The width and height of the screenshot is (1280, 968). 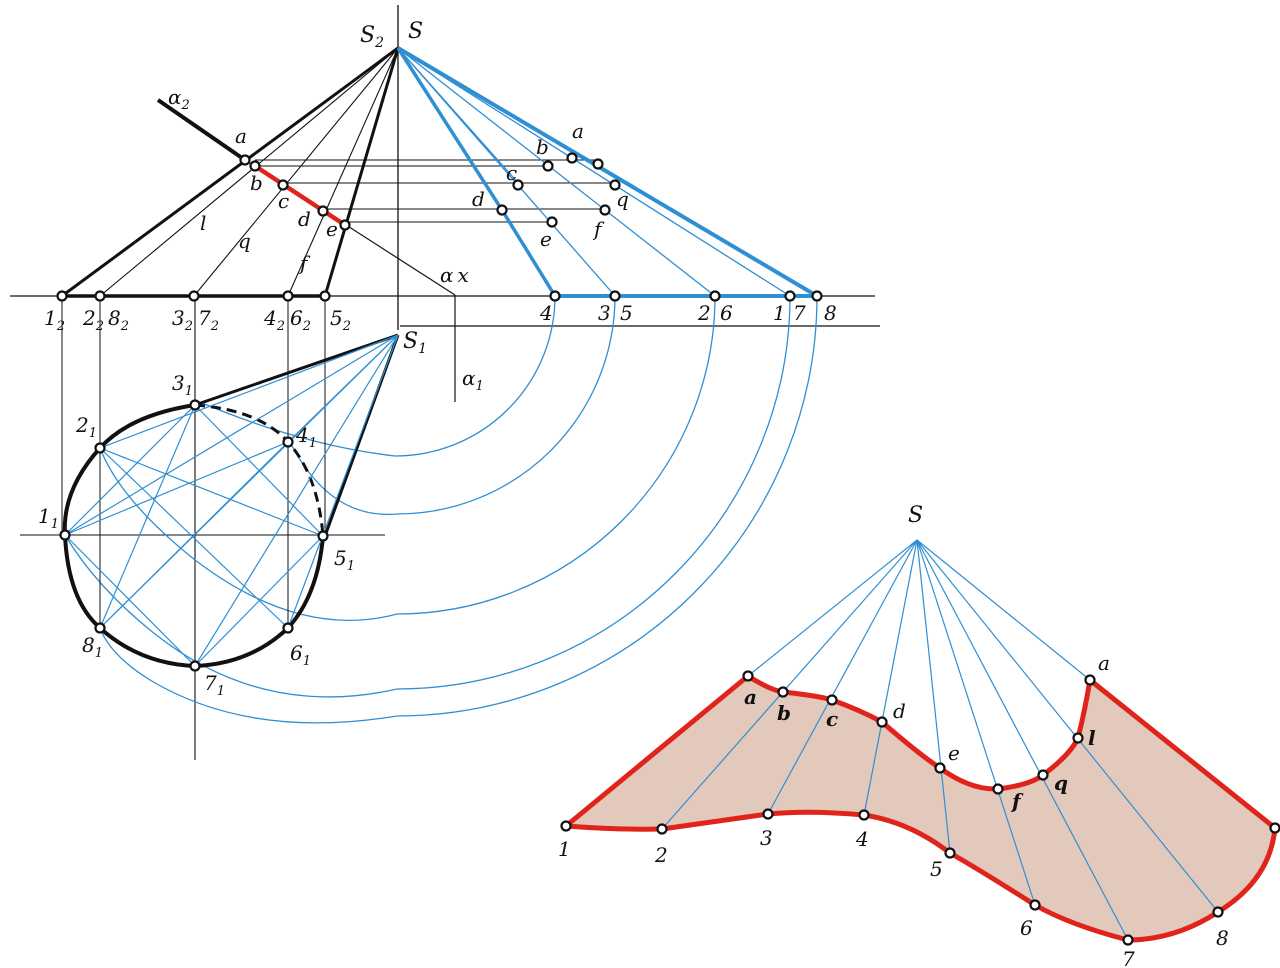 What do you see at coordinates (480, 386) in the screenshot?
I see `alpha-top-subscript: 1` at bounding box center [480, 386].